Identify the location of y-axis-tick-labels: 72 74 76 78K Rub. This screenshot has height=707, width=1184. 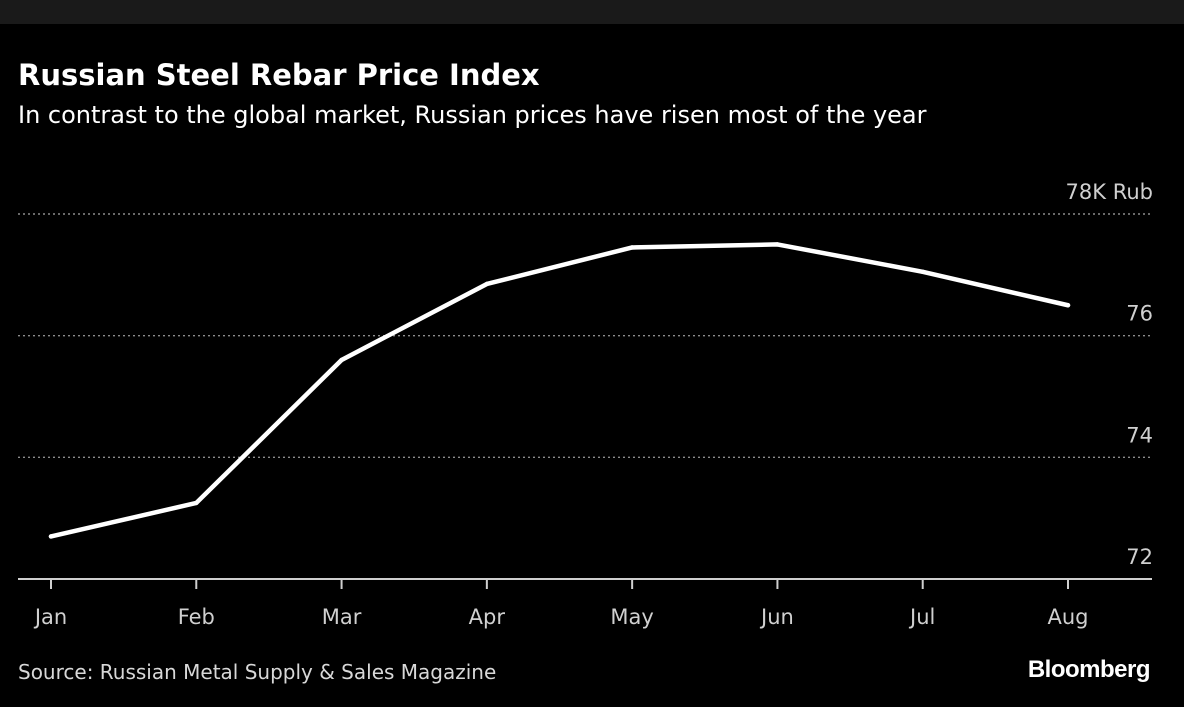
(1109, 374).